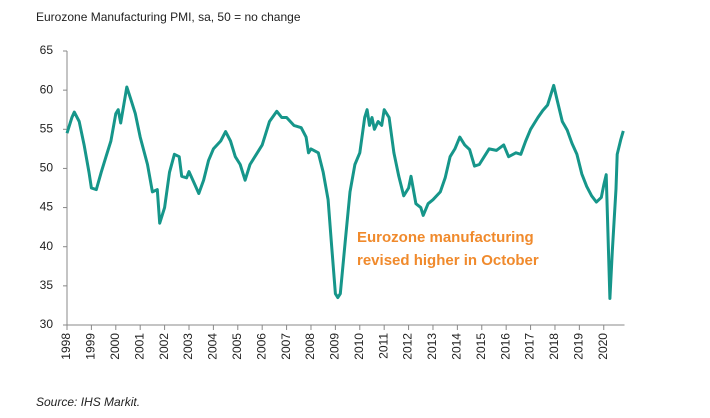  What do you see at coordinates (457, 346) in the screenshot?
I see `x-tick-label: 2014` at bounding box center [457, 346].